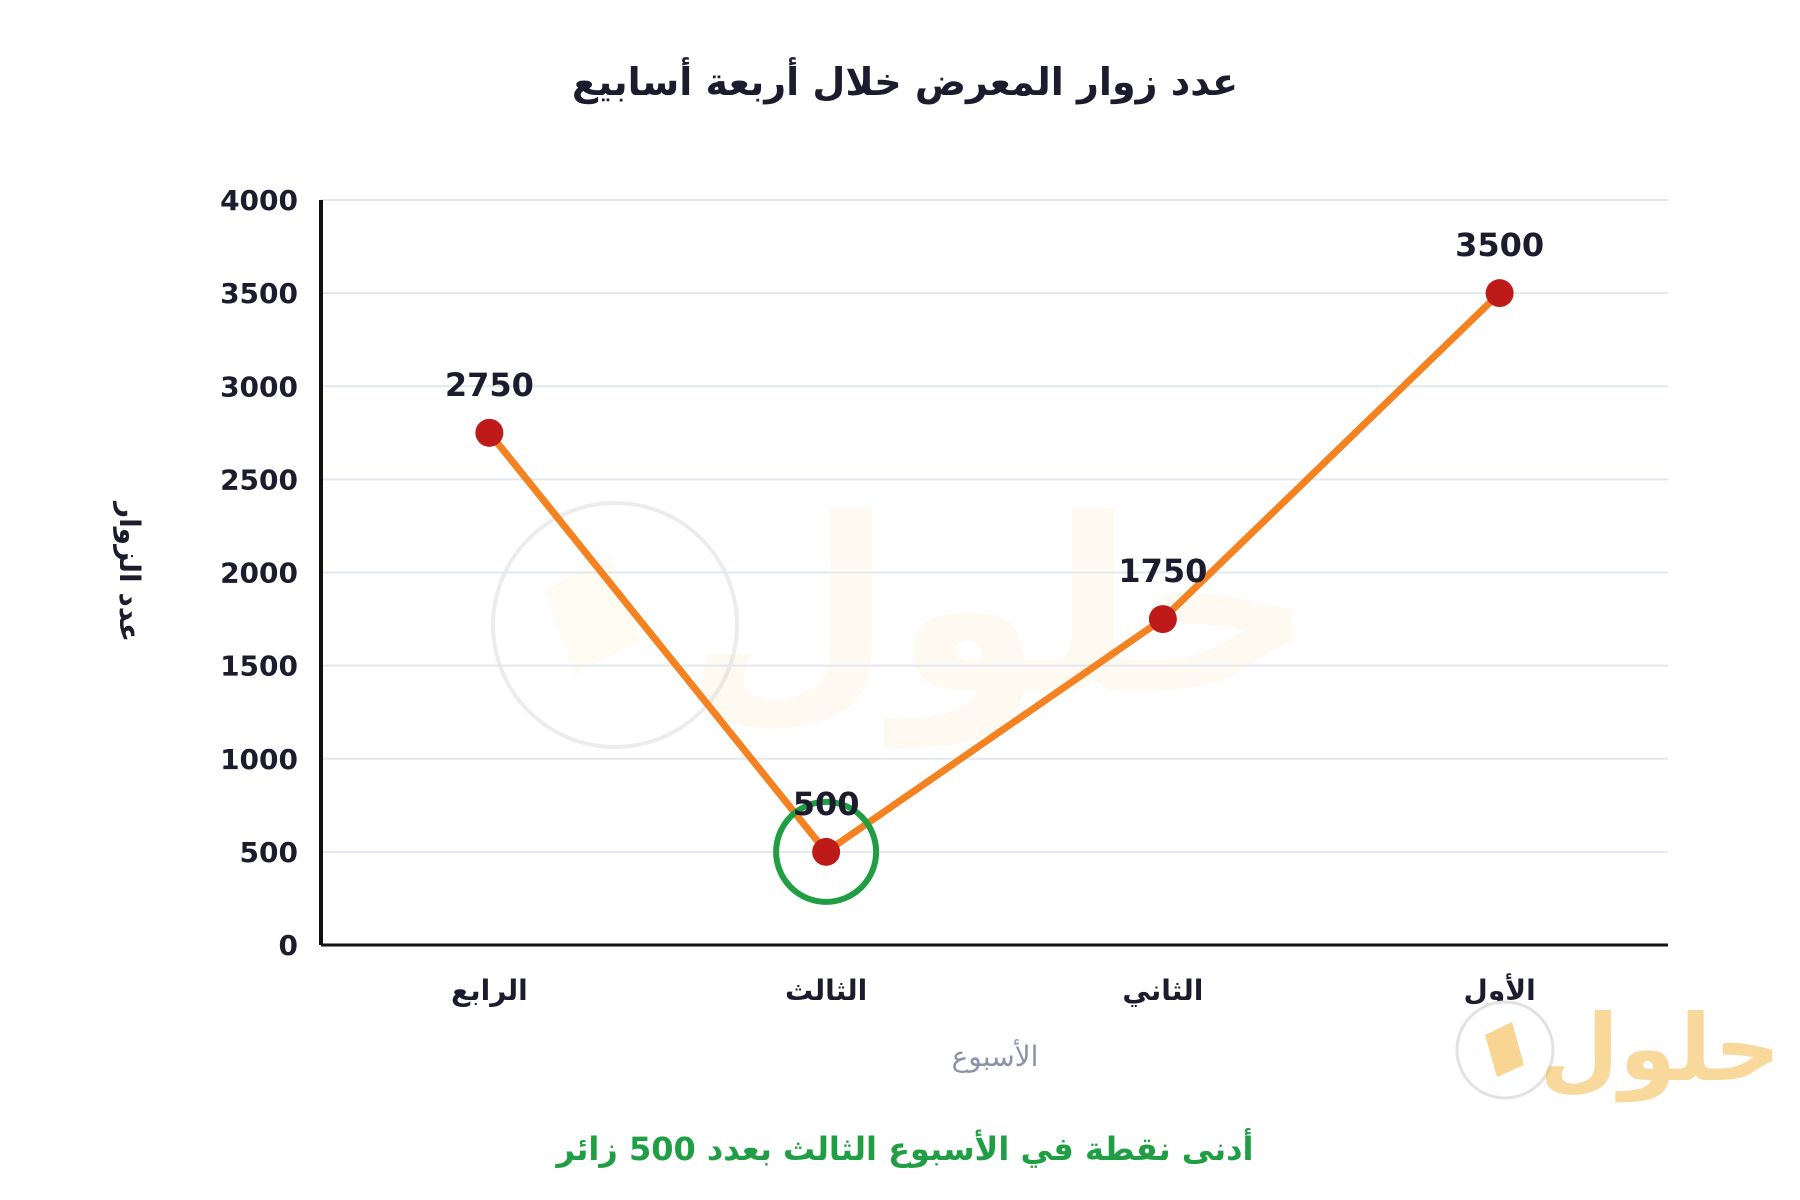  What do you see at coordinates (489, 385) in the screenshot?
I see `data-label: 2750` at bounding box center [489, 385].